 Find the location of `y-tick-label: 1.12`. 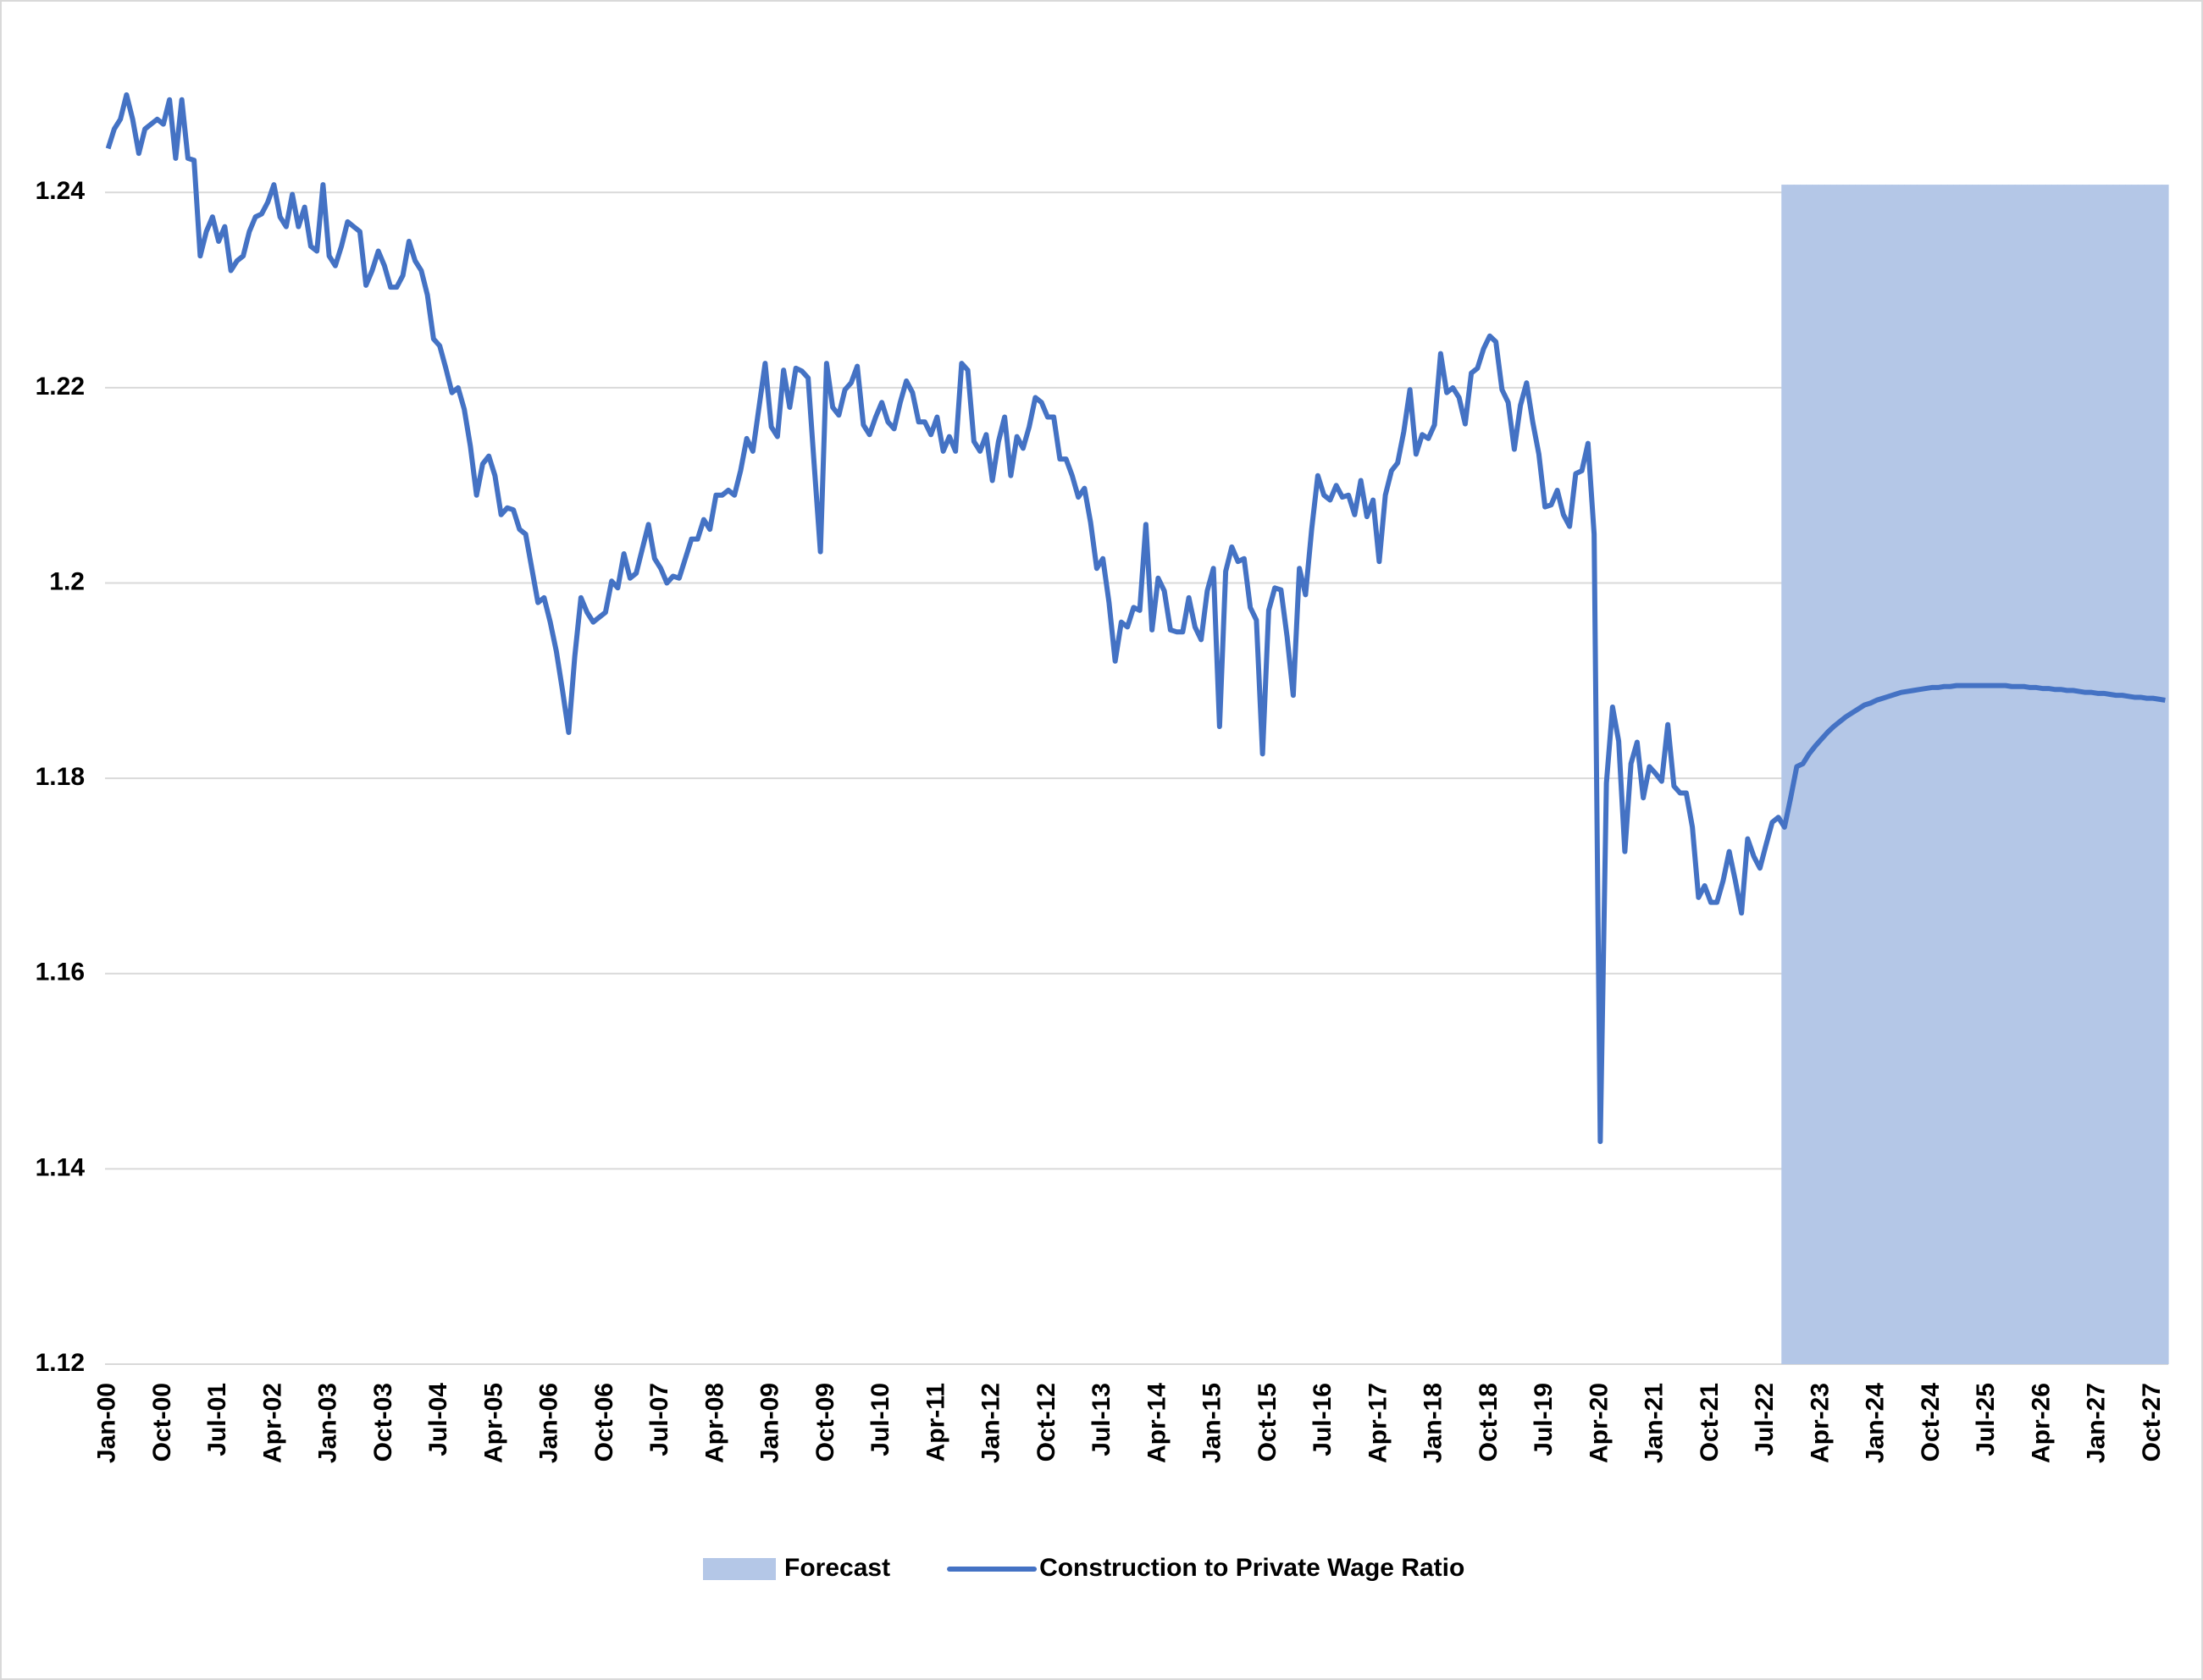

y-tick-label: 1.12 is located at coordinates (60, 1363).